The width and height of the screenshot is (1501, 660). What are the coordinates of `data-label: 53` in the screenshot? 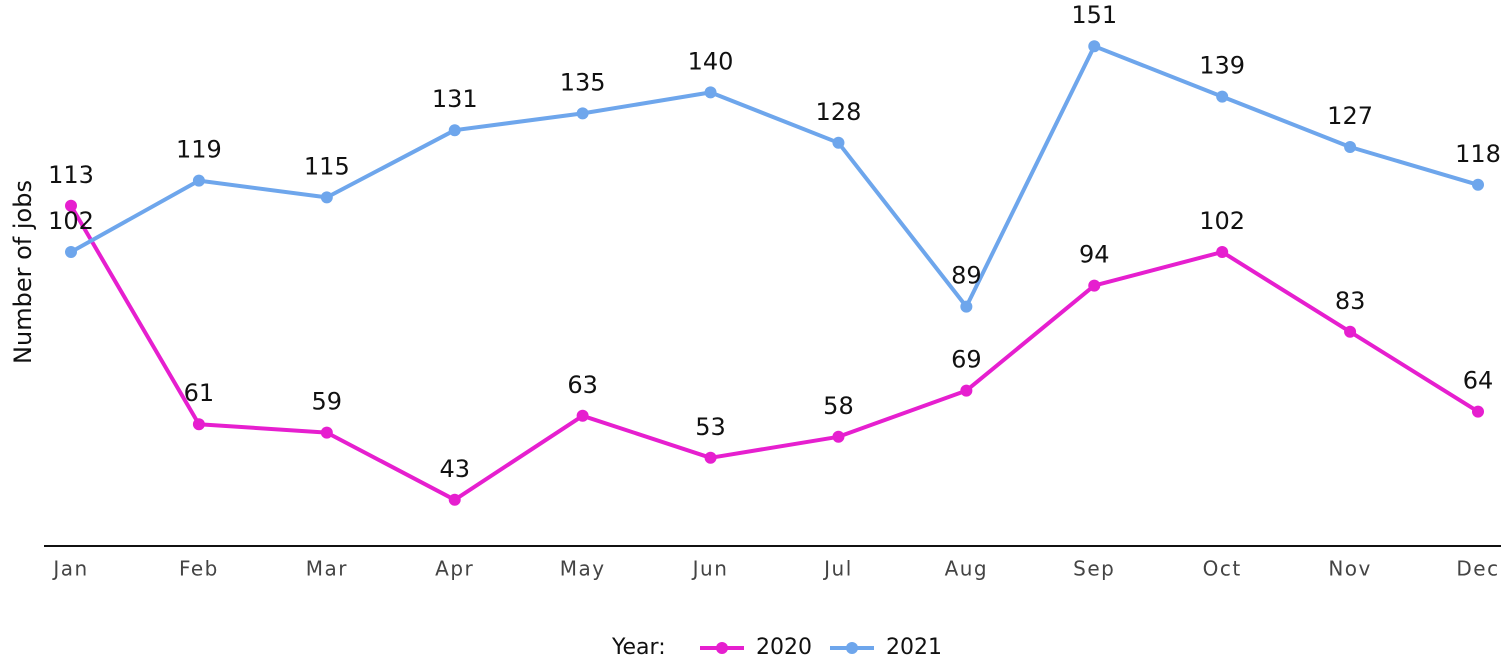 It's located at (710, 427).